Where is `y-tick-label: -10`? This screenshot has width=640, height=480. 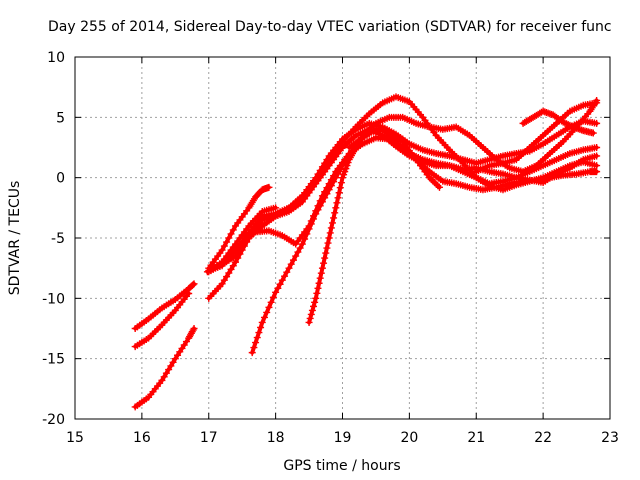 y-tick-label: -10 is located at coordinates (53, 299).